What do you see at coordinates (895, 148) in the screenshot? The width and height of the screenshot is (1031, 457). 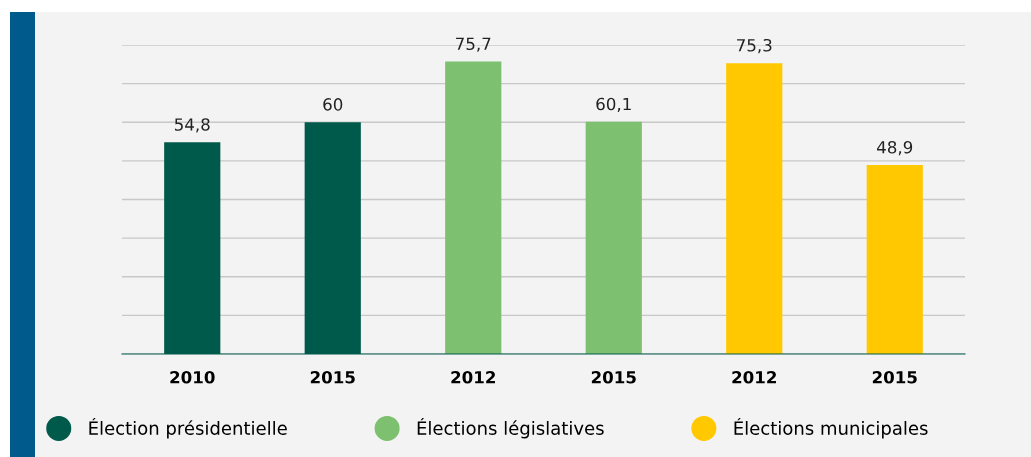 I see `data-label: 48,9` at bounding box center [895, 148].